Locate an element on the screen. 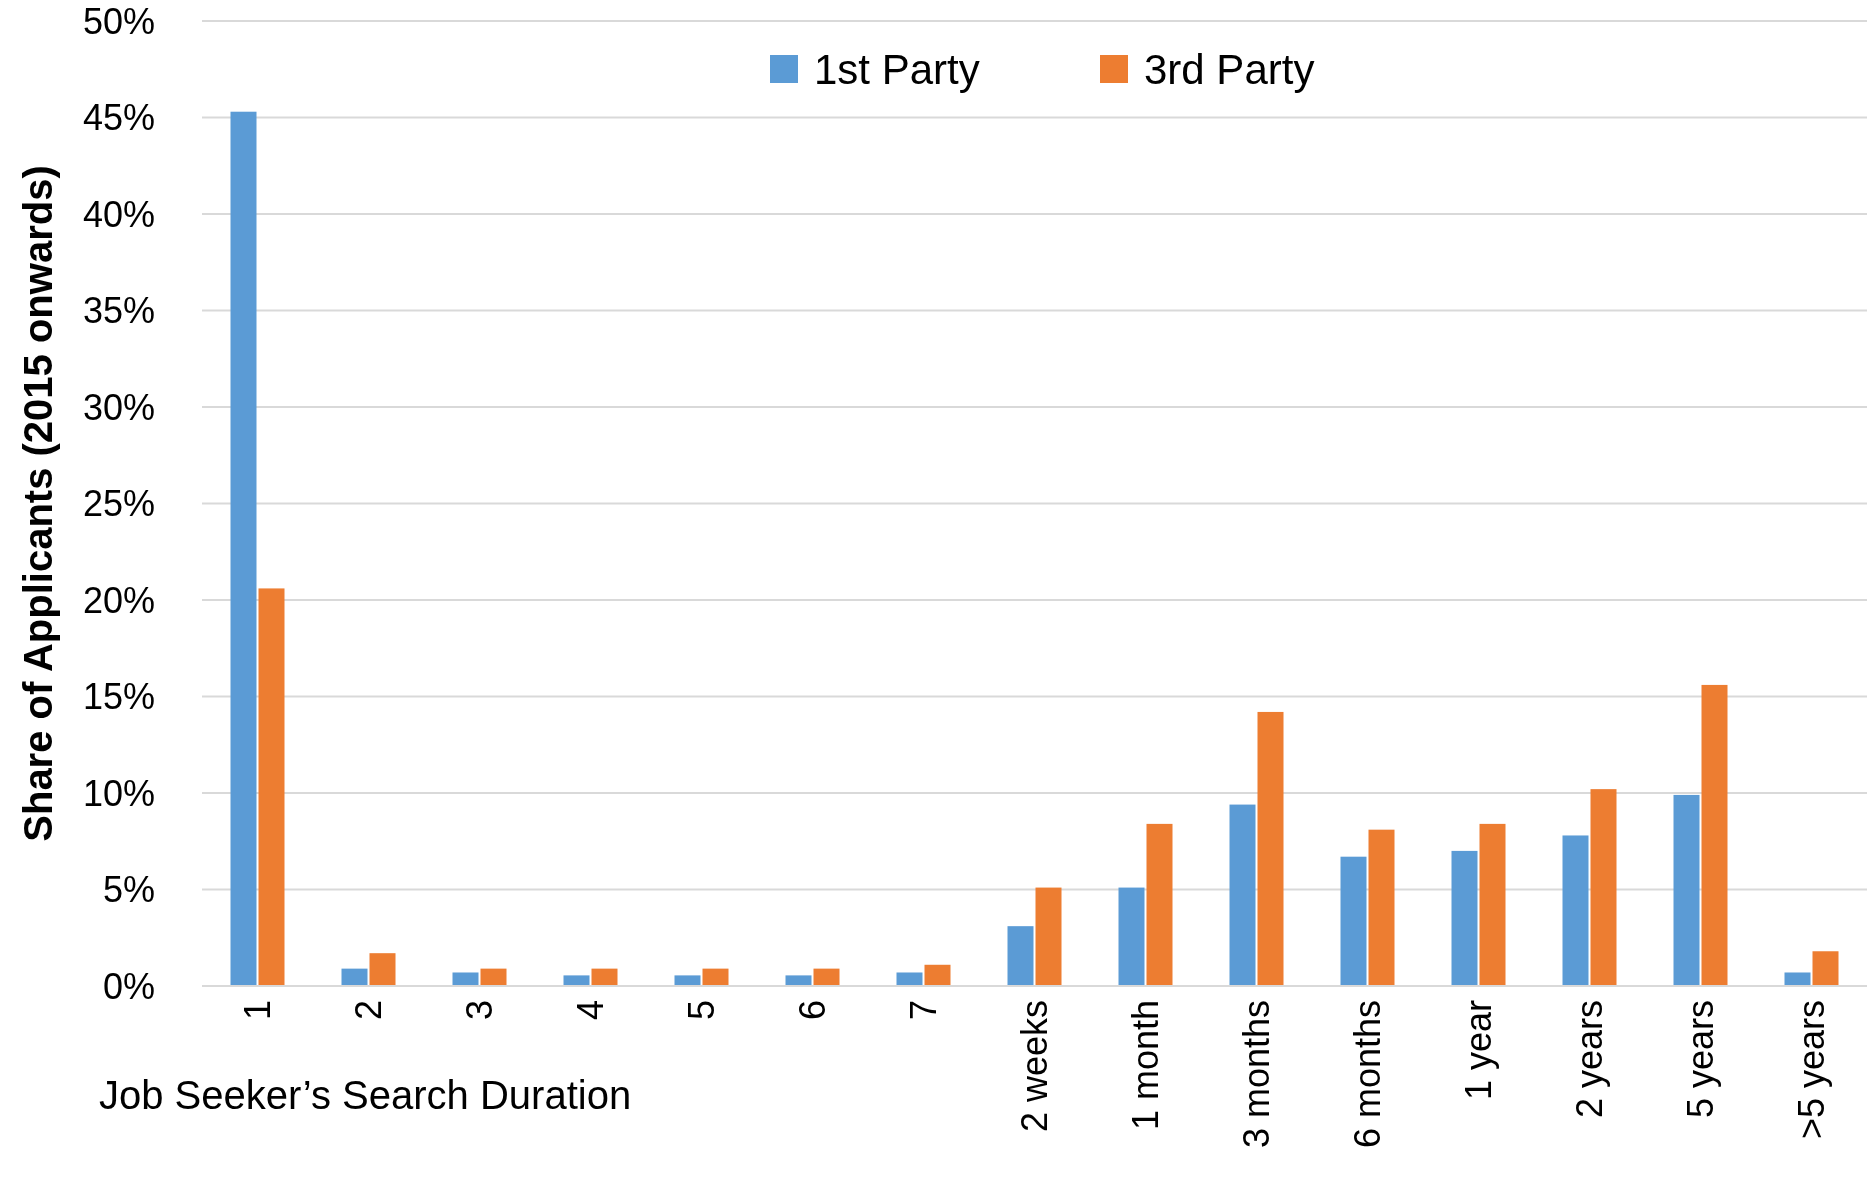 The image size is (1867, 1199). x-tick-label: 1 is located at coordinates (258, 1010).